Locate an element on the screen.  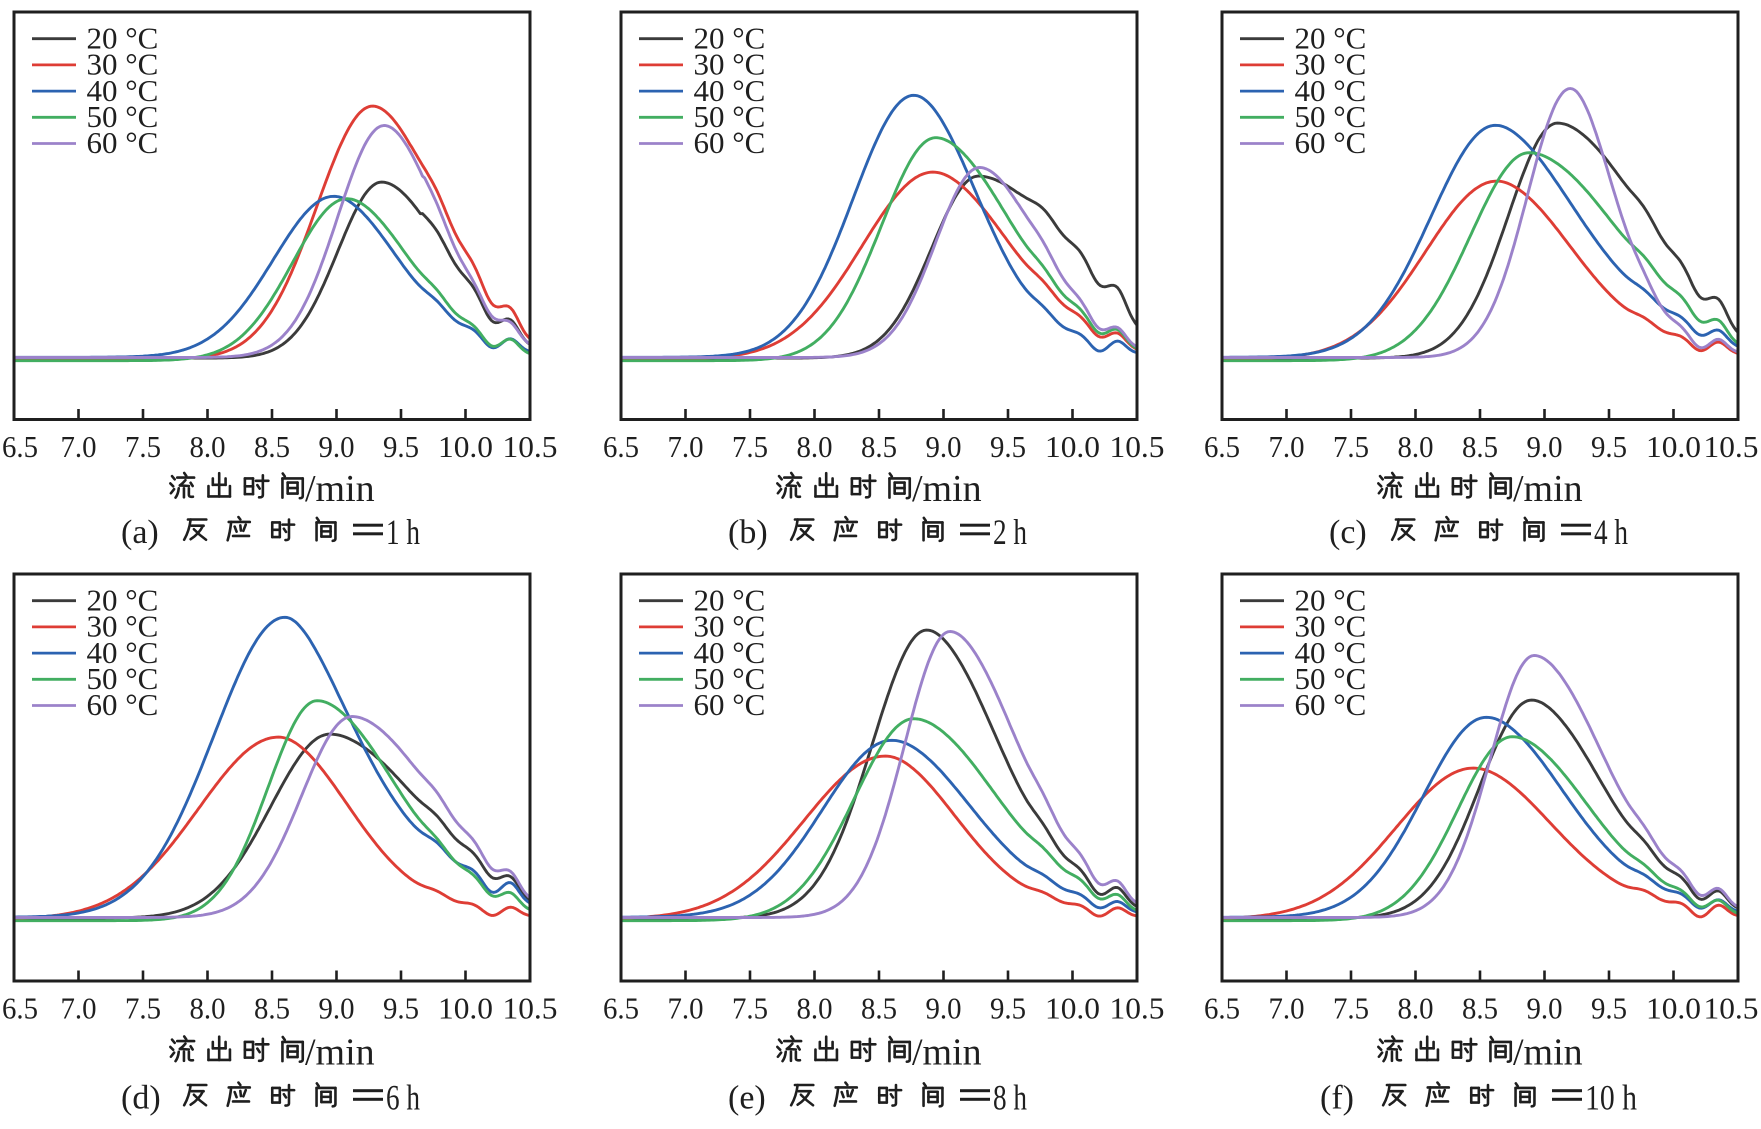
svg-text: 2 h is located at coordinates (1010, 532).